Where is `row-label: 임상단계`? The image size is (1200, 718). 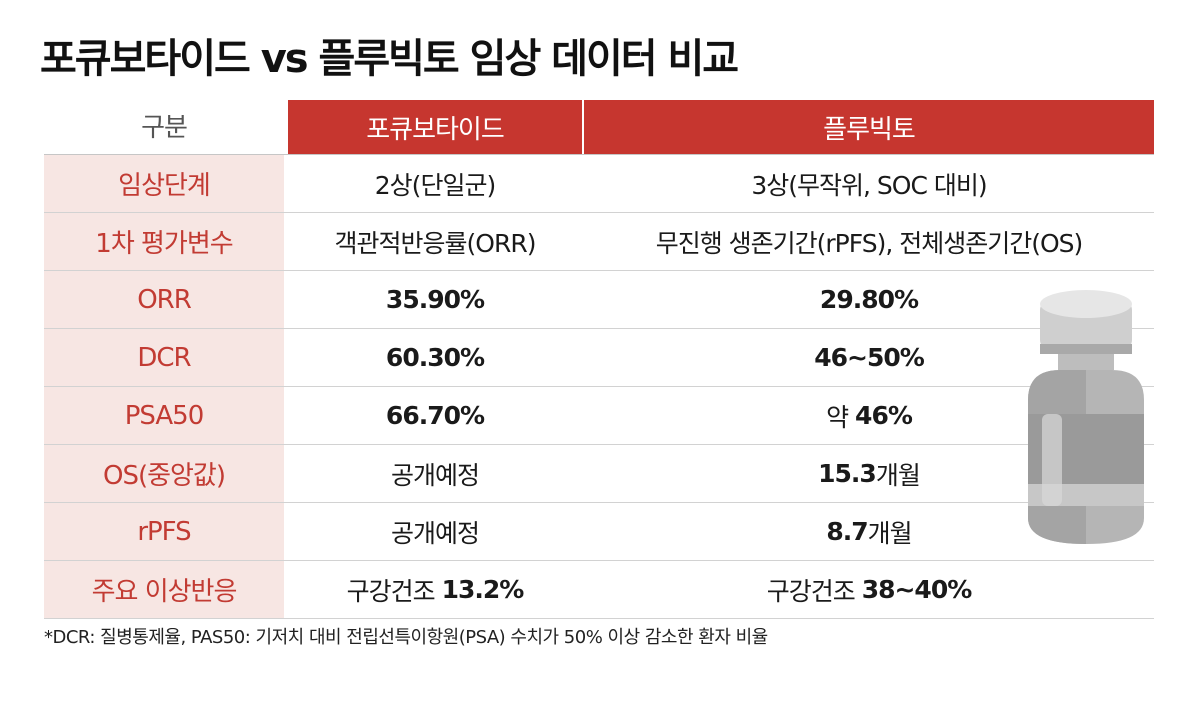 row-label: 임상단계 is located at coordinates (164, 183).